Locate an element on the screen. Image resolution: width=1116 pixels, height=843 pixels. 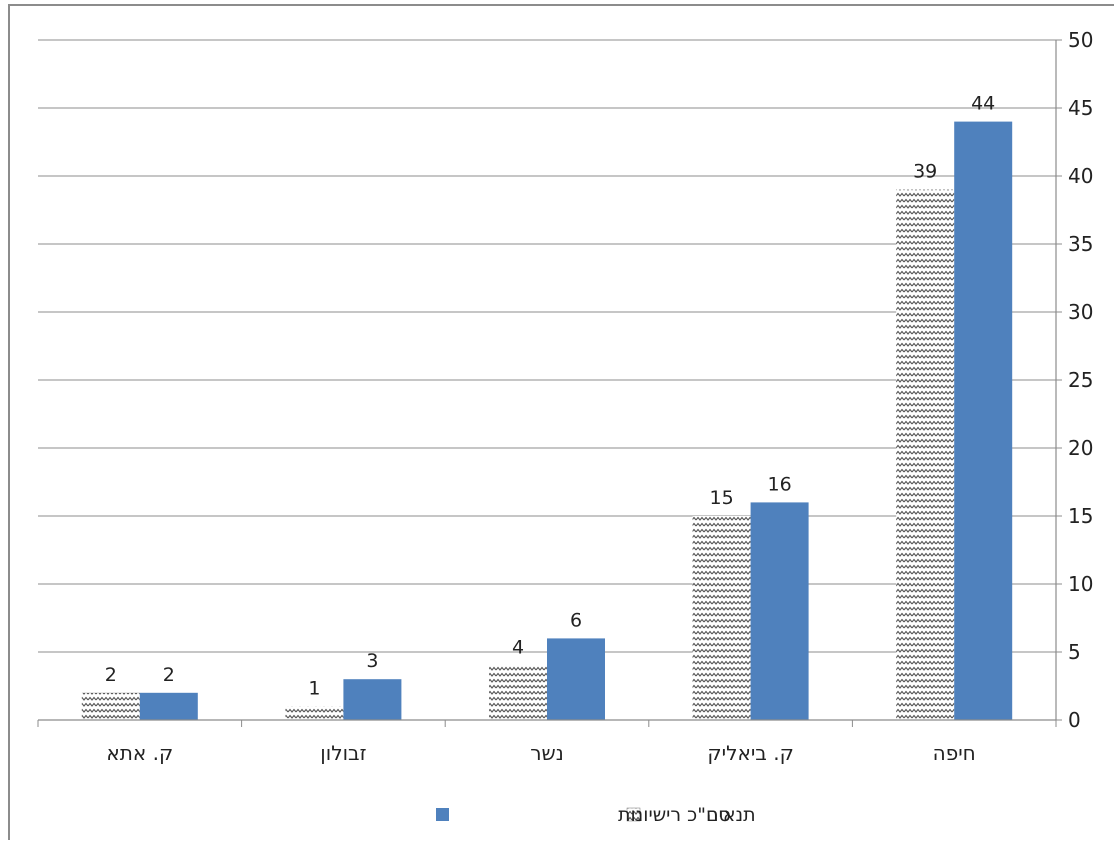
y-tick-label: 15 is located at coordinates (1080, 516).